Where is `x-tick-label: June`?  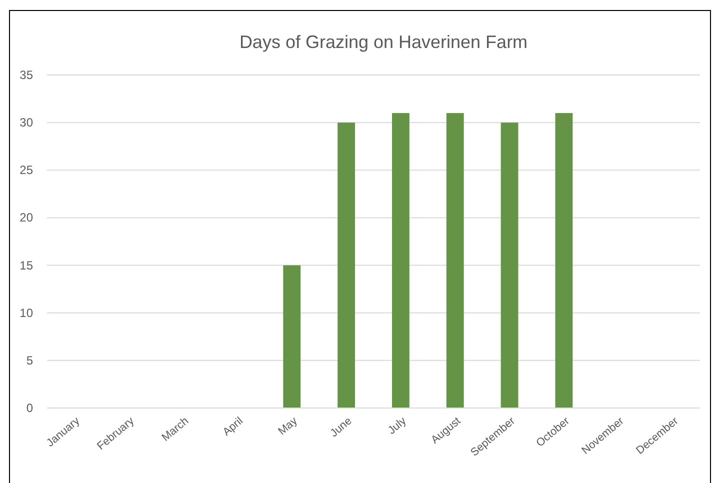
x-tick-label: June is located at coordinates (341, 427).